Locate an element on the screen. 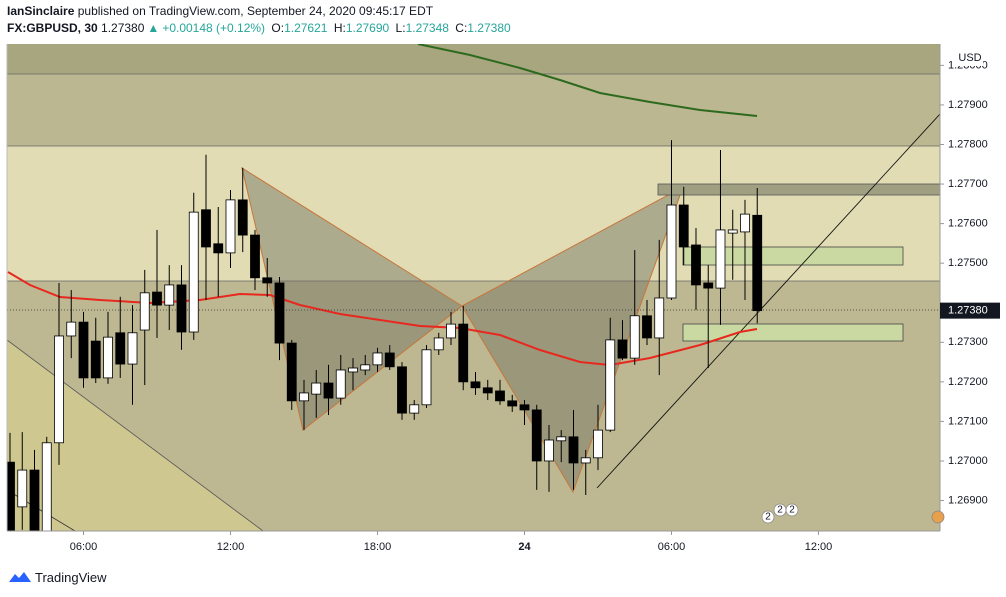  currency-box is located at coordinates (970, 58).